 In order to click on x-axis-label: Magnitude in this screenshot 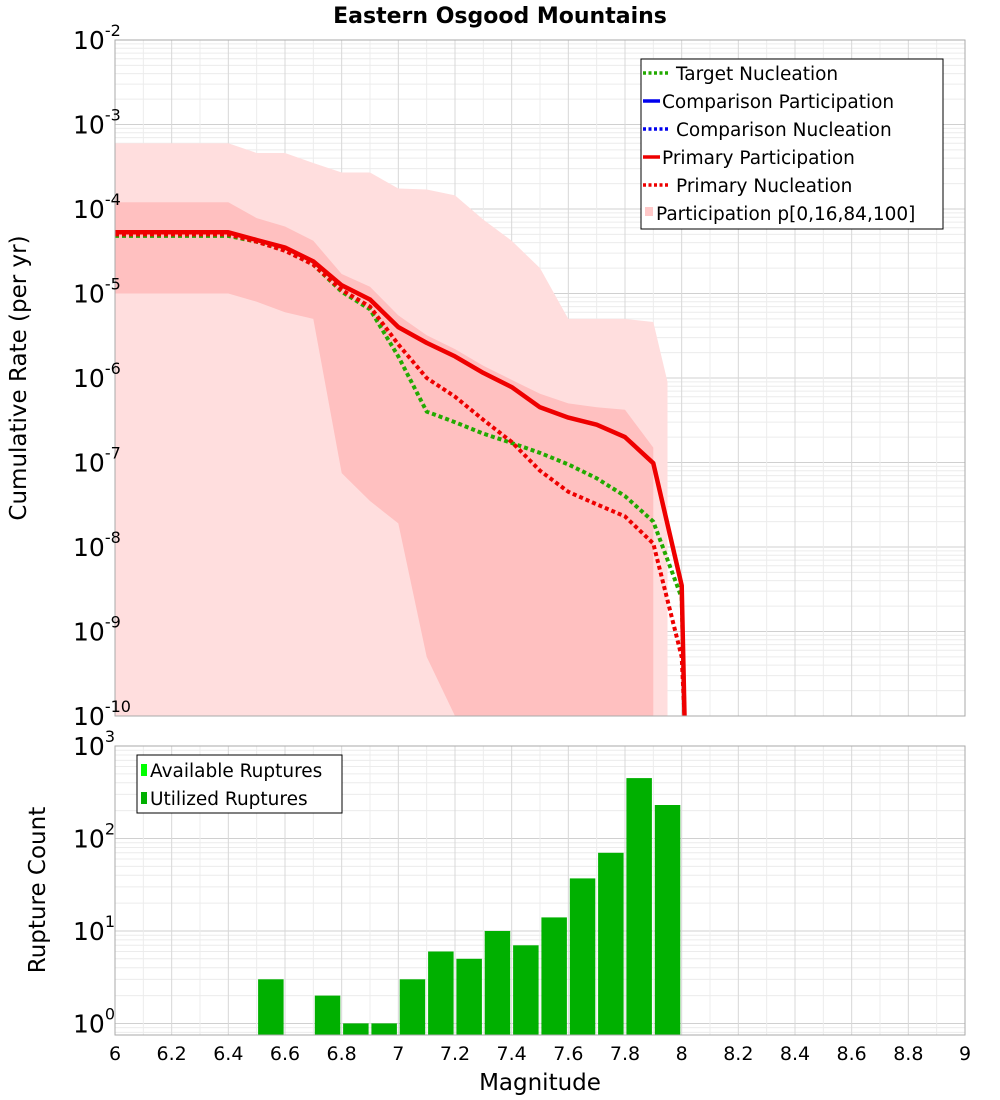, I will do `click(540, 1083)`.